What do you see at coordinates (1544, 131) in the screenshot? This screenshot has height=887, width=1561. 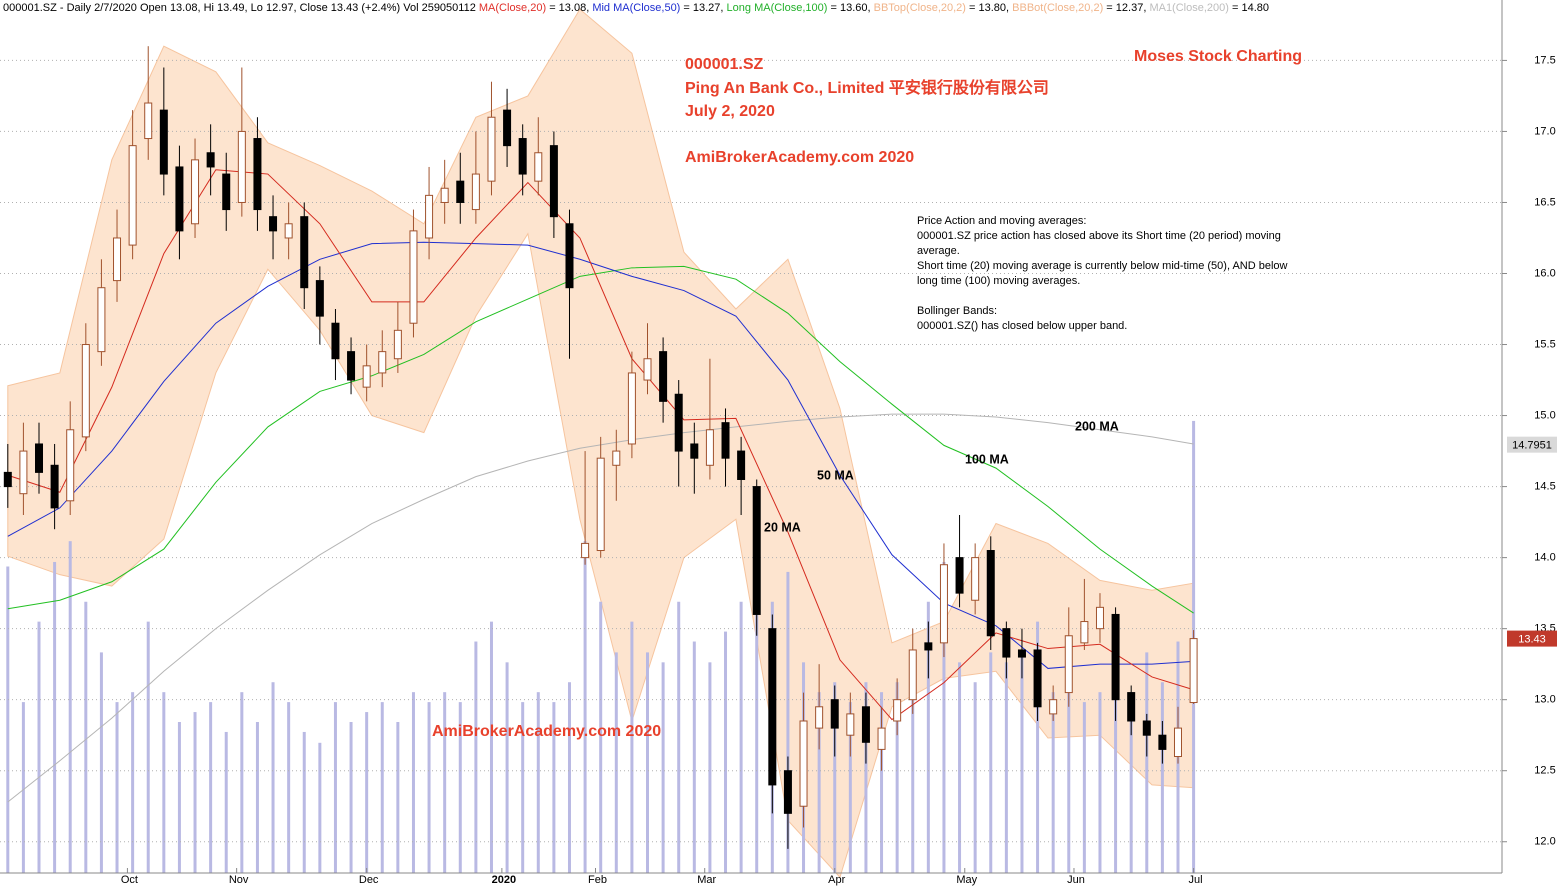 I see `y-tick-label: 17.0` at bounding box center [1544, 131].